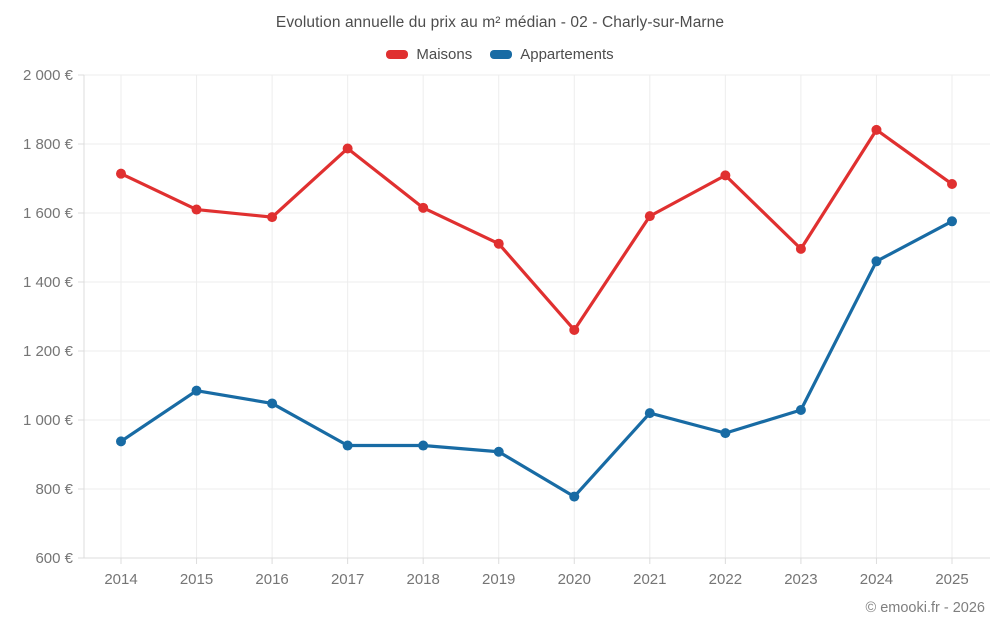 Image resolution: width=1000 pixels, height=625 pixels. What do you see at coordinates (347, 445) in the screenshot?
I see `data-point-appartements-2017` at bounding box center [347, 445].